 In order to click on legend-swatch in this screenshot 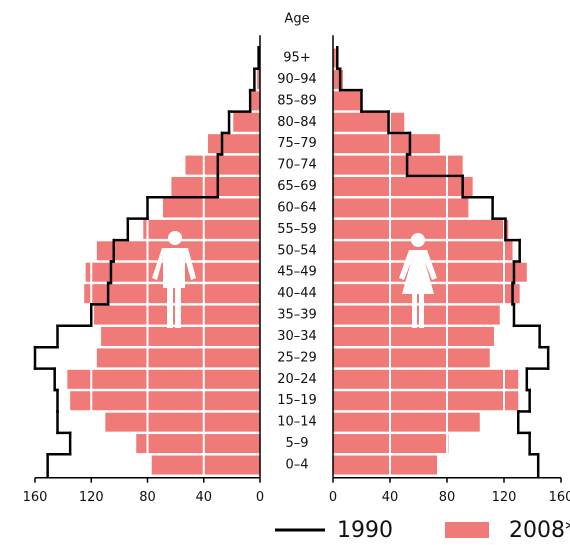, I will do `click(467, 530)`.